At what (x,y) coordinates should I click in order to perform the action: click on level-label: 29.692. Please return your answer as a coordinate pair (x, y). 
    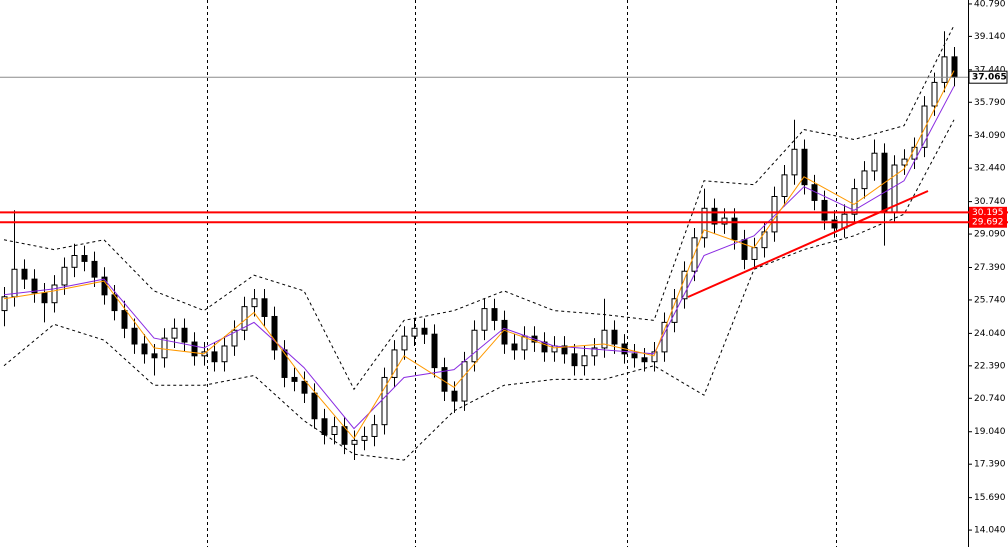
    Looking at the image, I should click on (988, 223).